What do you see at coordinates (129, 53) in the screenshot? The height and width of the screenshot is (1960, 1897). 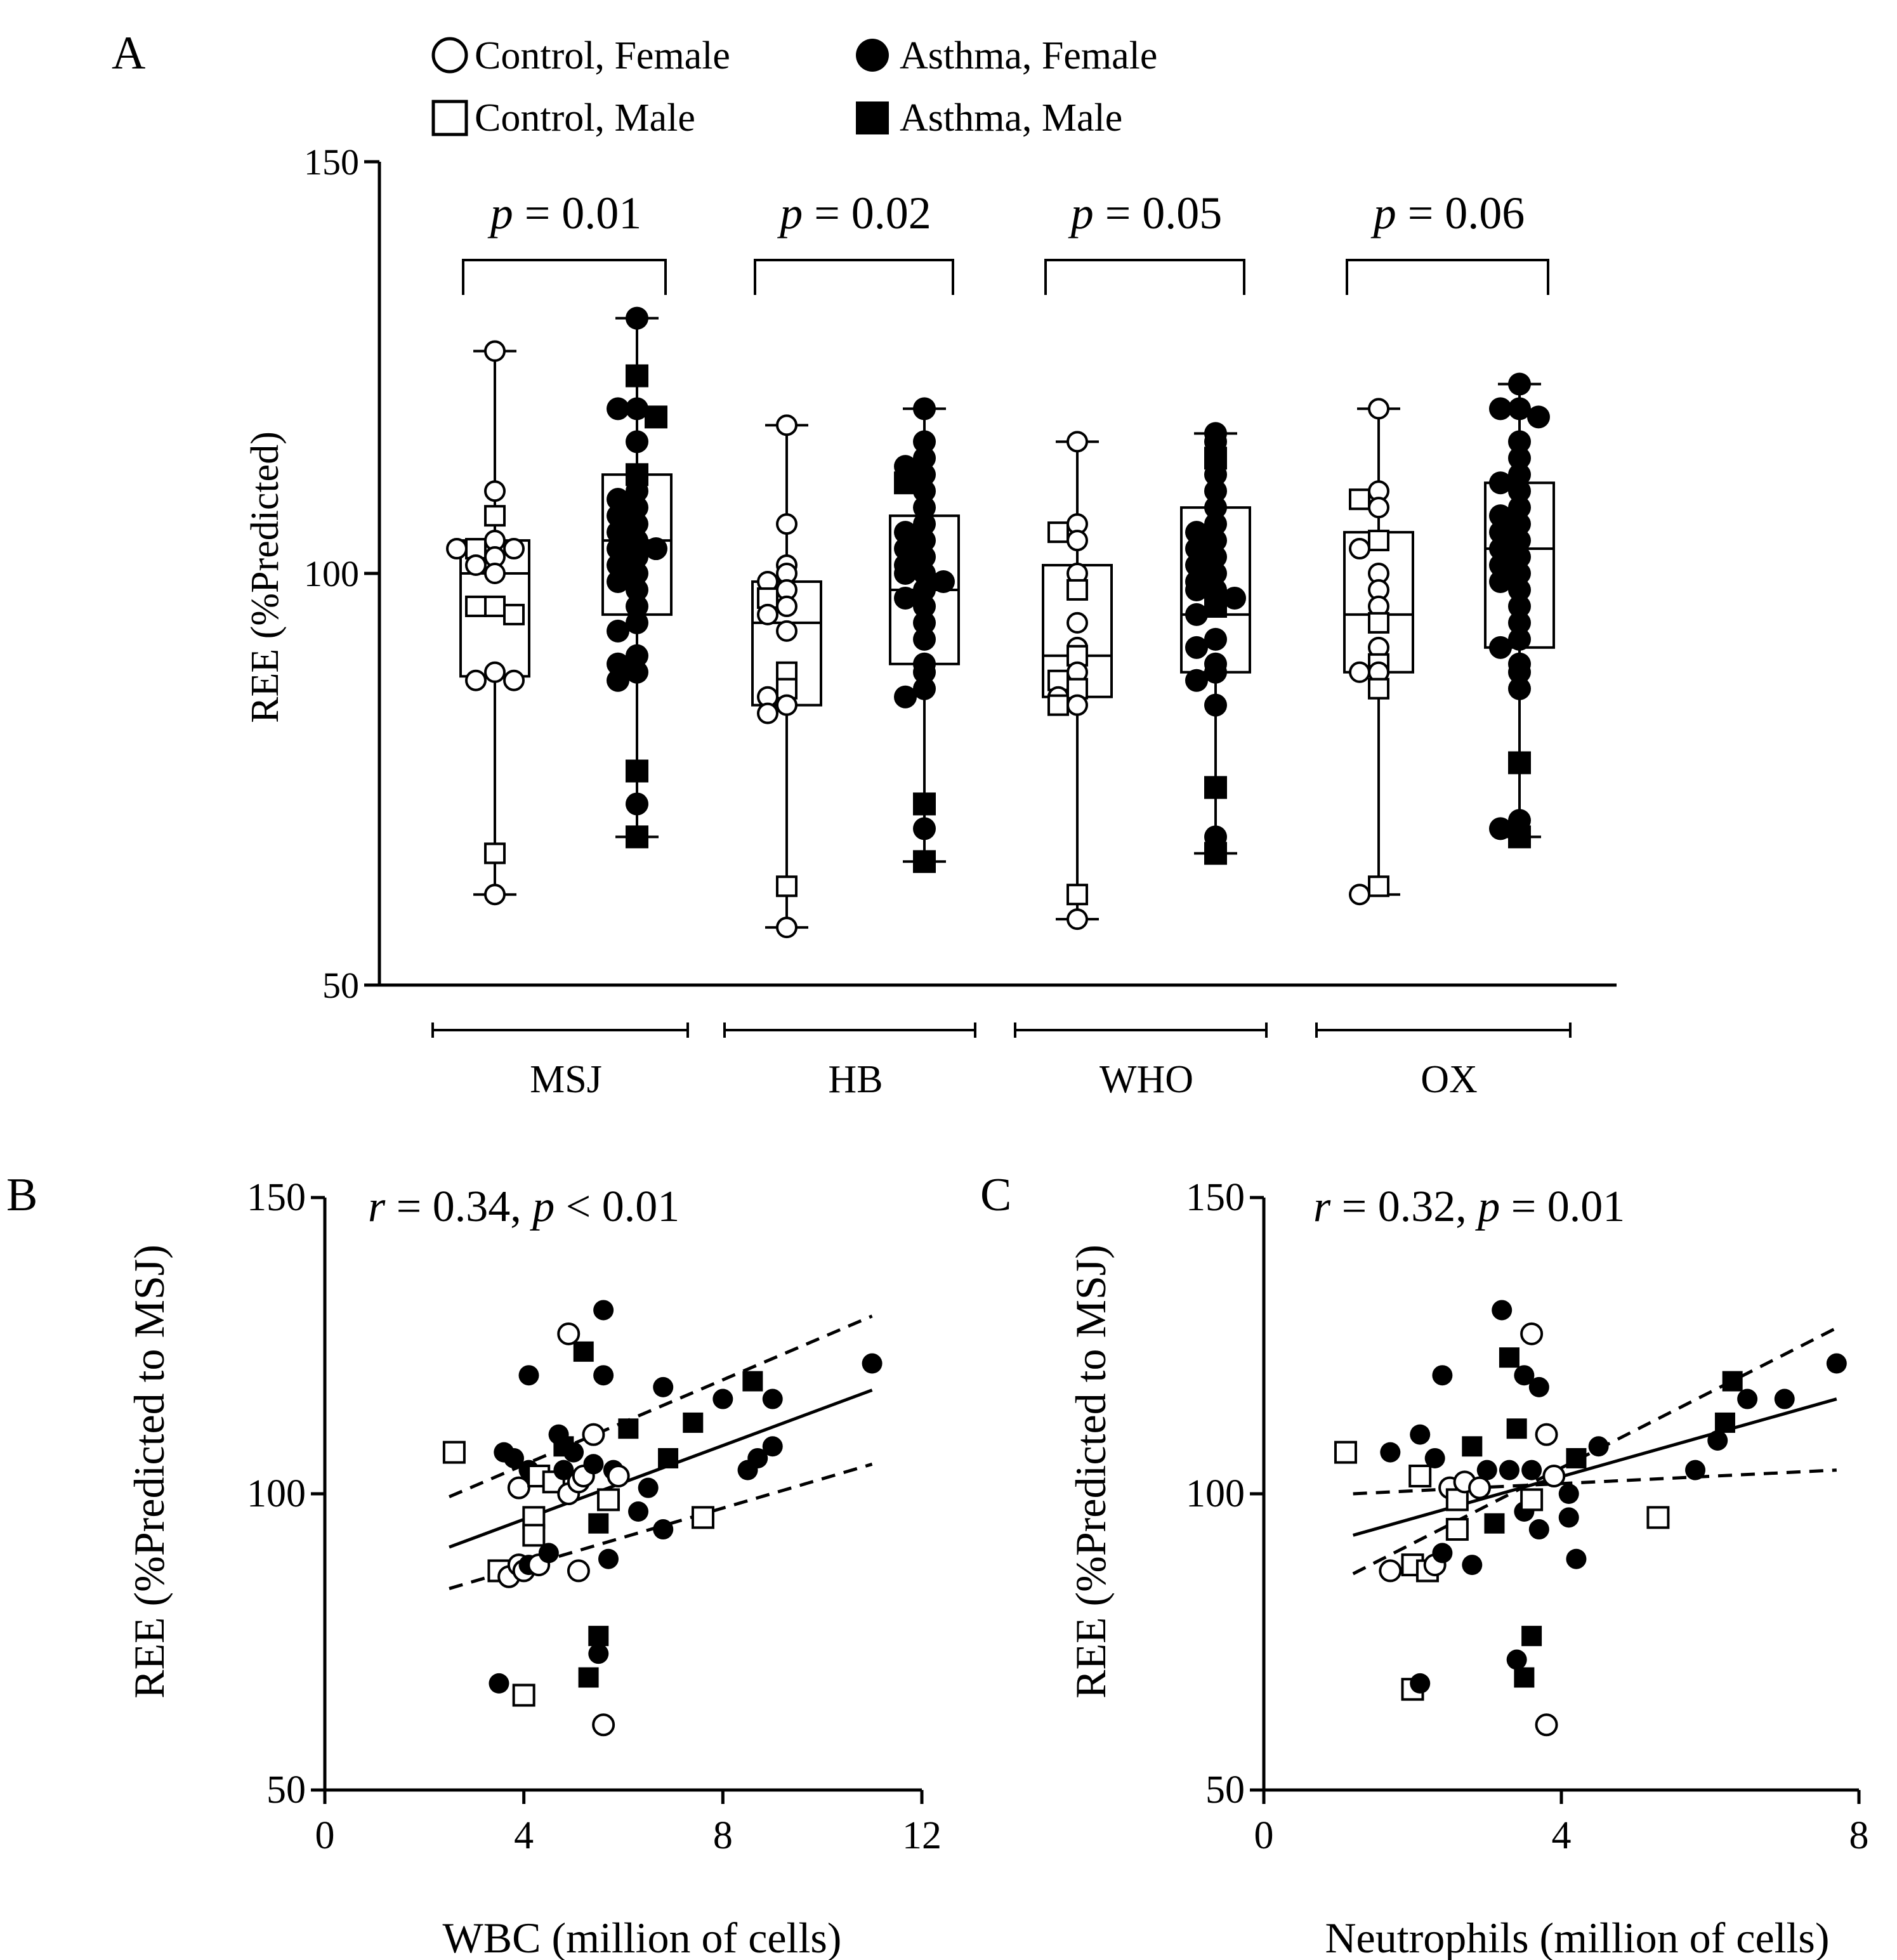 I see `panel-label-a: A` at bounding box center [129, 53].